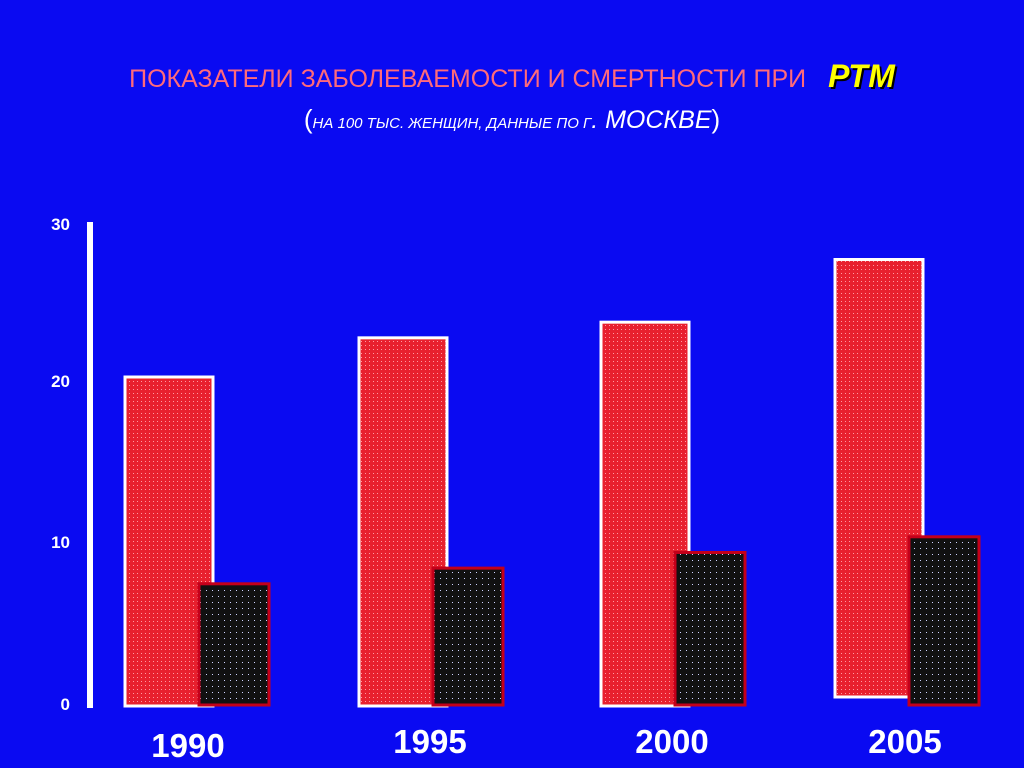  Describe the element at coordinates (308, 119) in the screenshot. I see `subtitle-open-paren: (` at that location.